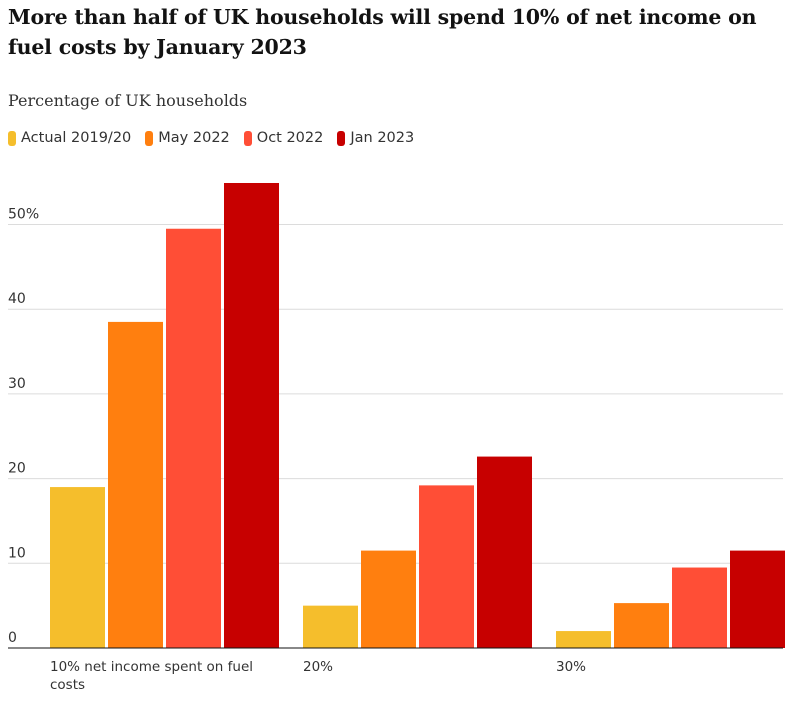 This screenshot has width=796, height=705. I want to click on y-tick-label: 0, so click(12, 638).